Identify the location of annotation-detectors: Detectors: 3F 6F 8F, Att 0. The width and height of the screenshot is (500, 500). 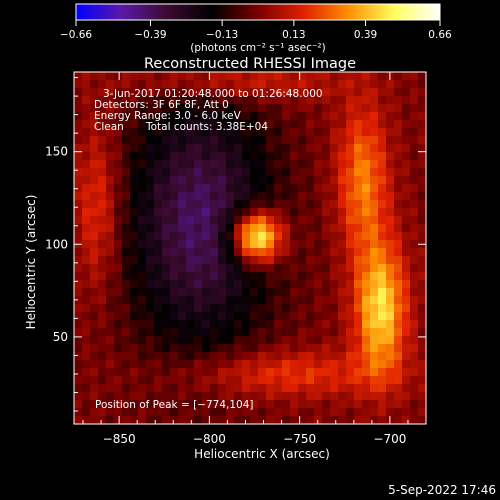
(161, 105).